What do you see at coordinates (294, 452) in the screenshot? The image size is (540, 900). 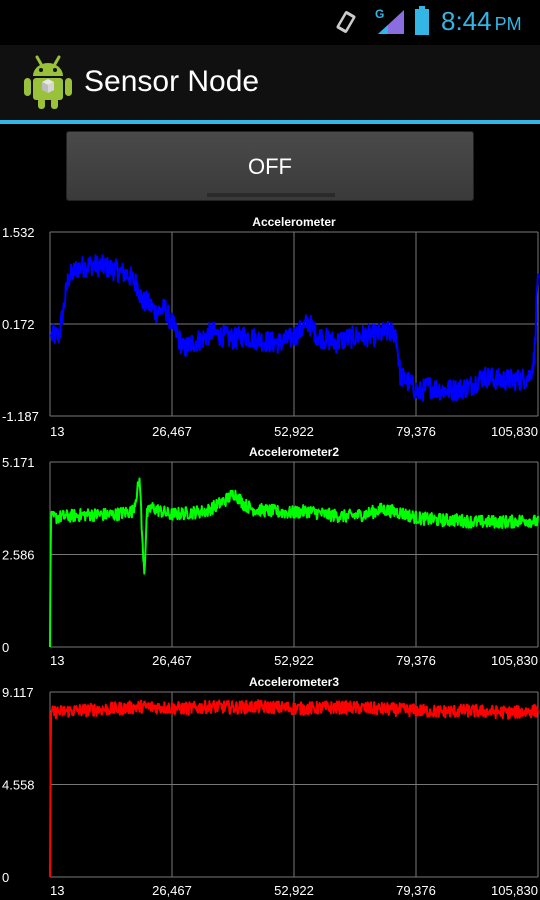 I see `chart-title: Accelerometer2` at bounding box center [294, 452].